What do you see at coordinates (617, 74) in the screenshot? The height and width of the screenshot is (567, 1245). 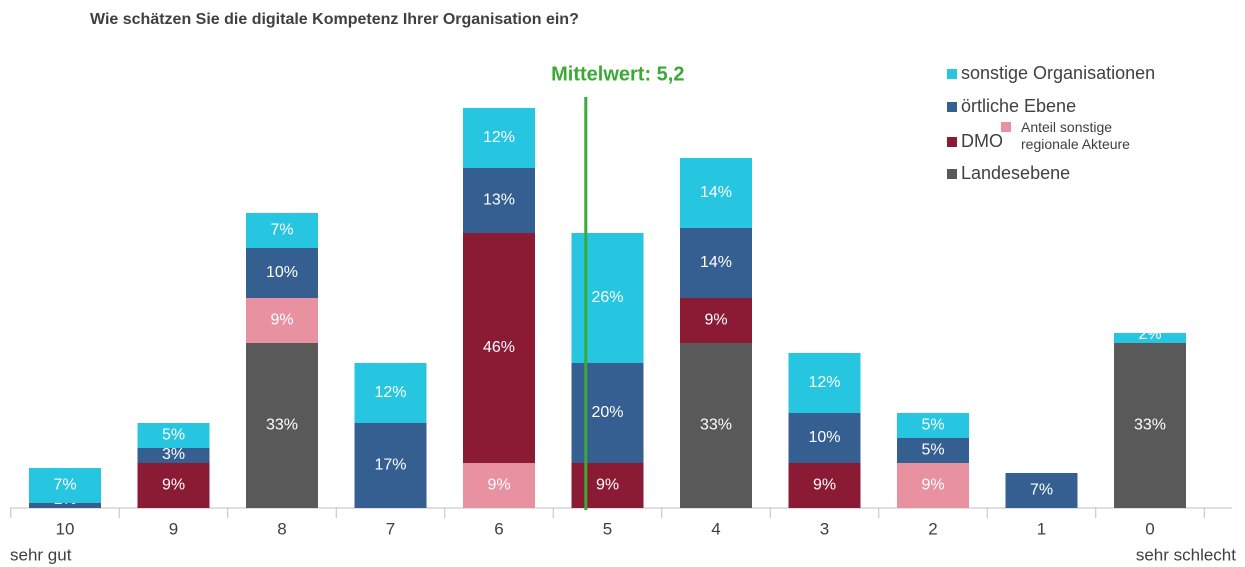 I see `mean-label: Mittelwert: 5,2` at bounding box center [617, 74].